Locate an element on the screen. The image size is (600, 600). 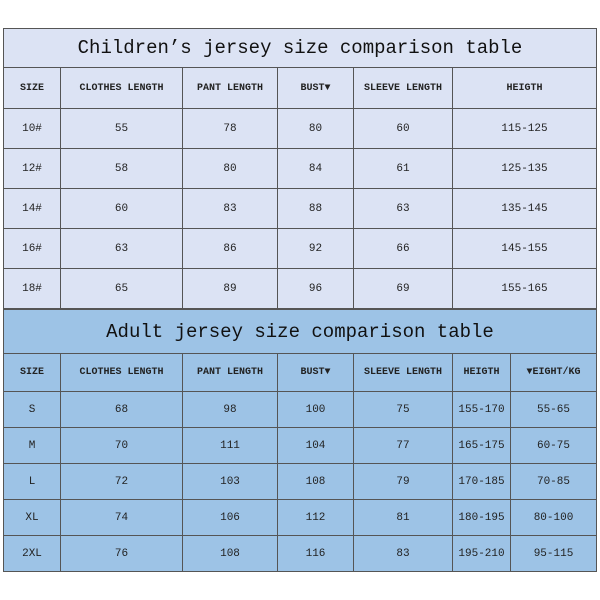
table-row: L 72 103 108 79 170-185 70-85 is located at coordinates (300, 481).